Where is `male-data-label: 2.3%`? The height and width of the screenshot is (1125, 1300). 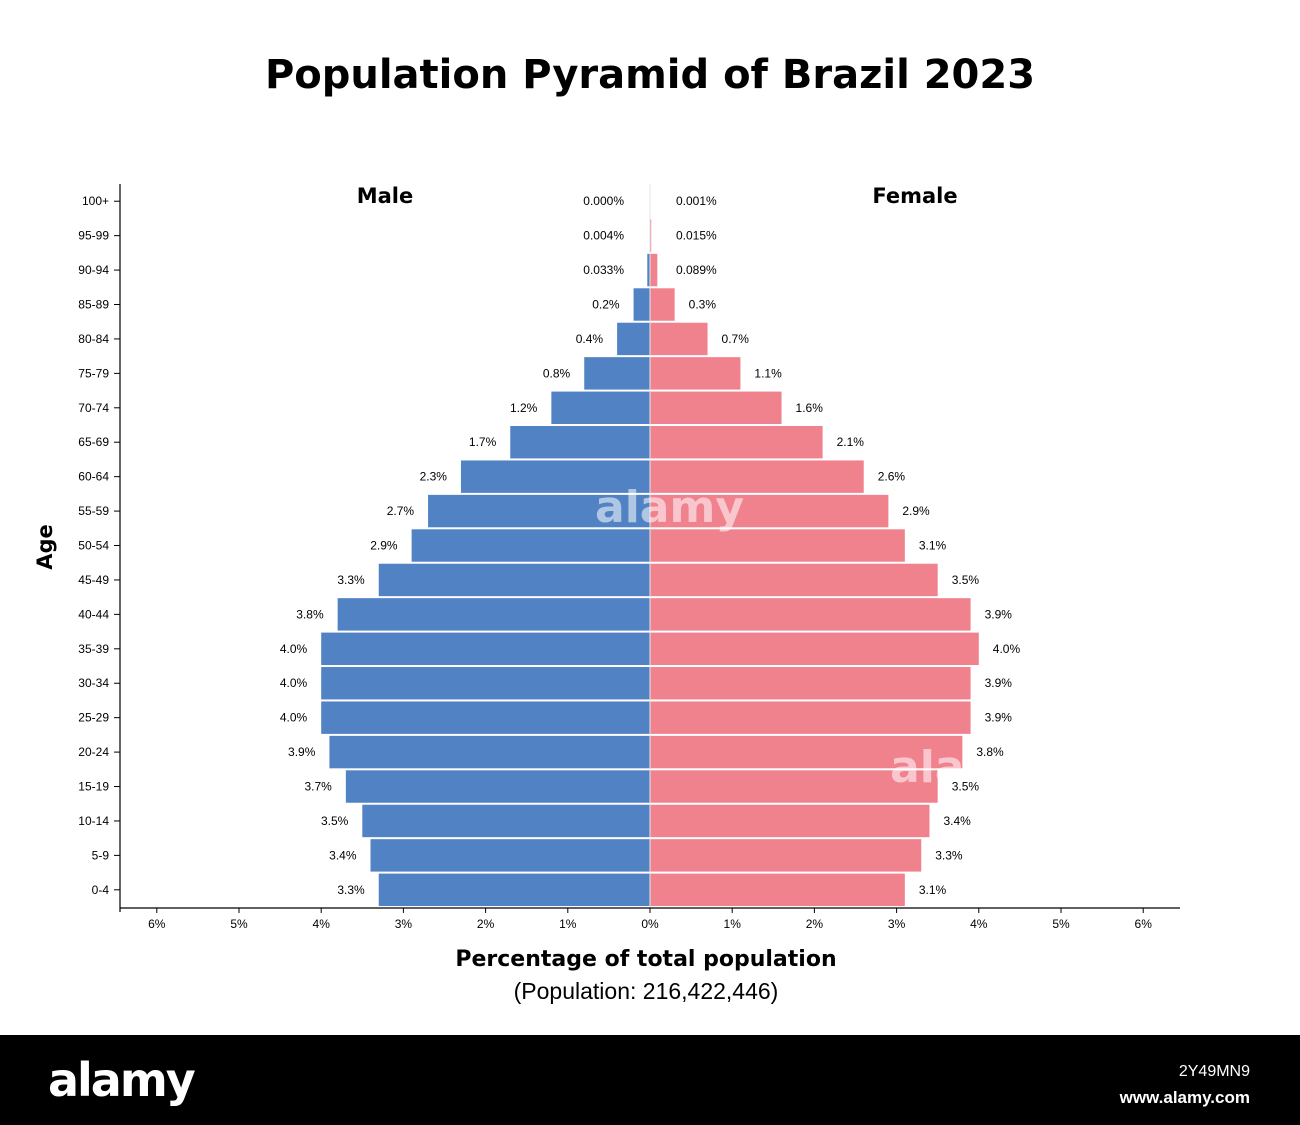 male-data-label: 2.3% is located at coordinates (434, 477).